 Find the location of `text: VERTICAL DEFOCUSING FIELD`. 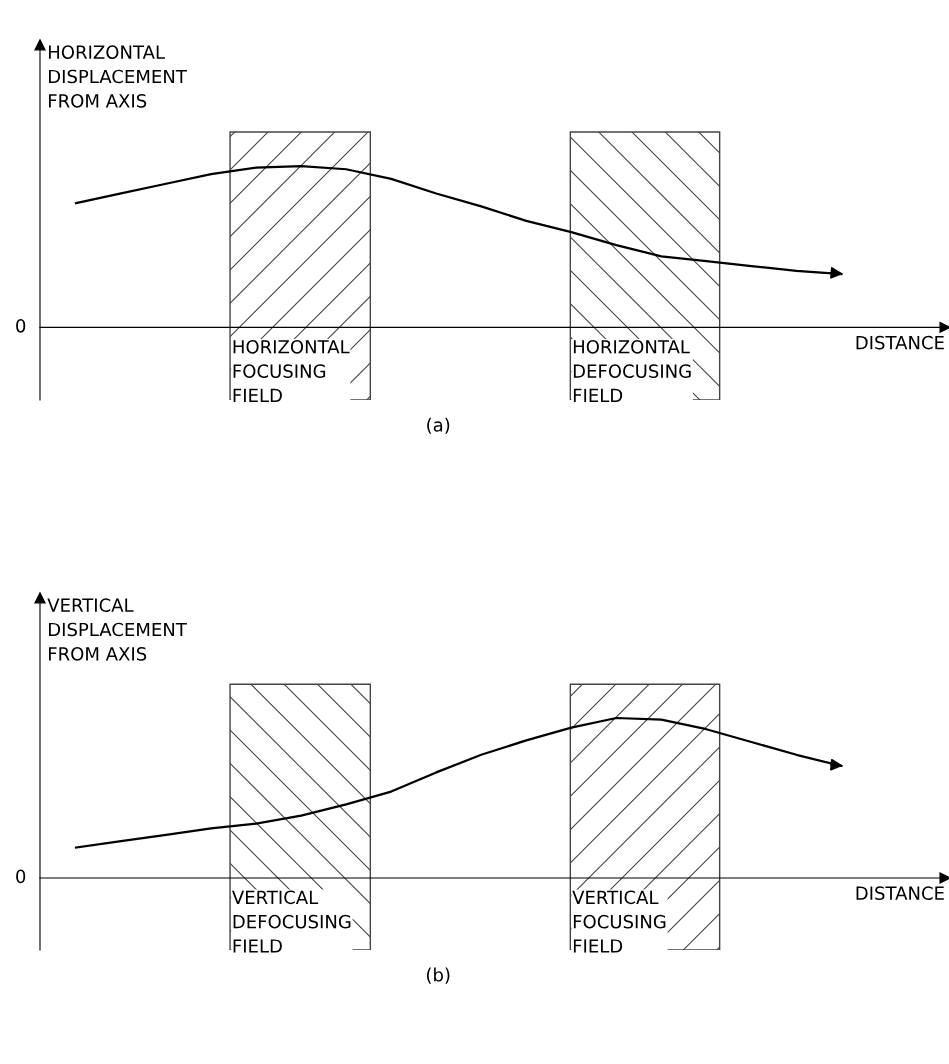

text: VERTICAL DEFOCUSING FIELD is located at coordinates (291, 921).